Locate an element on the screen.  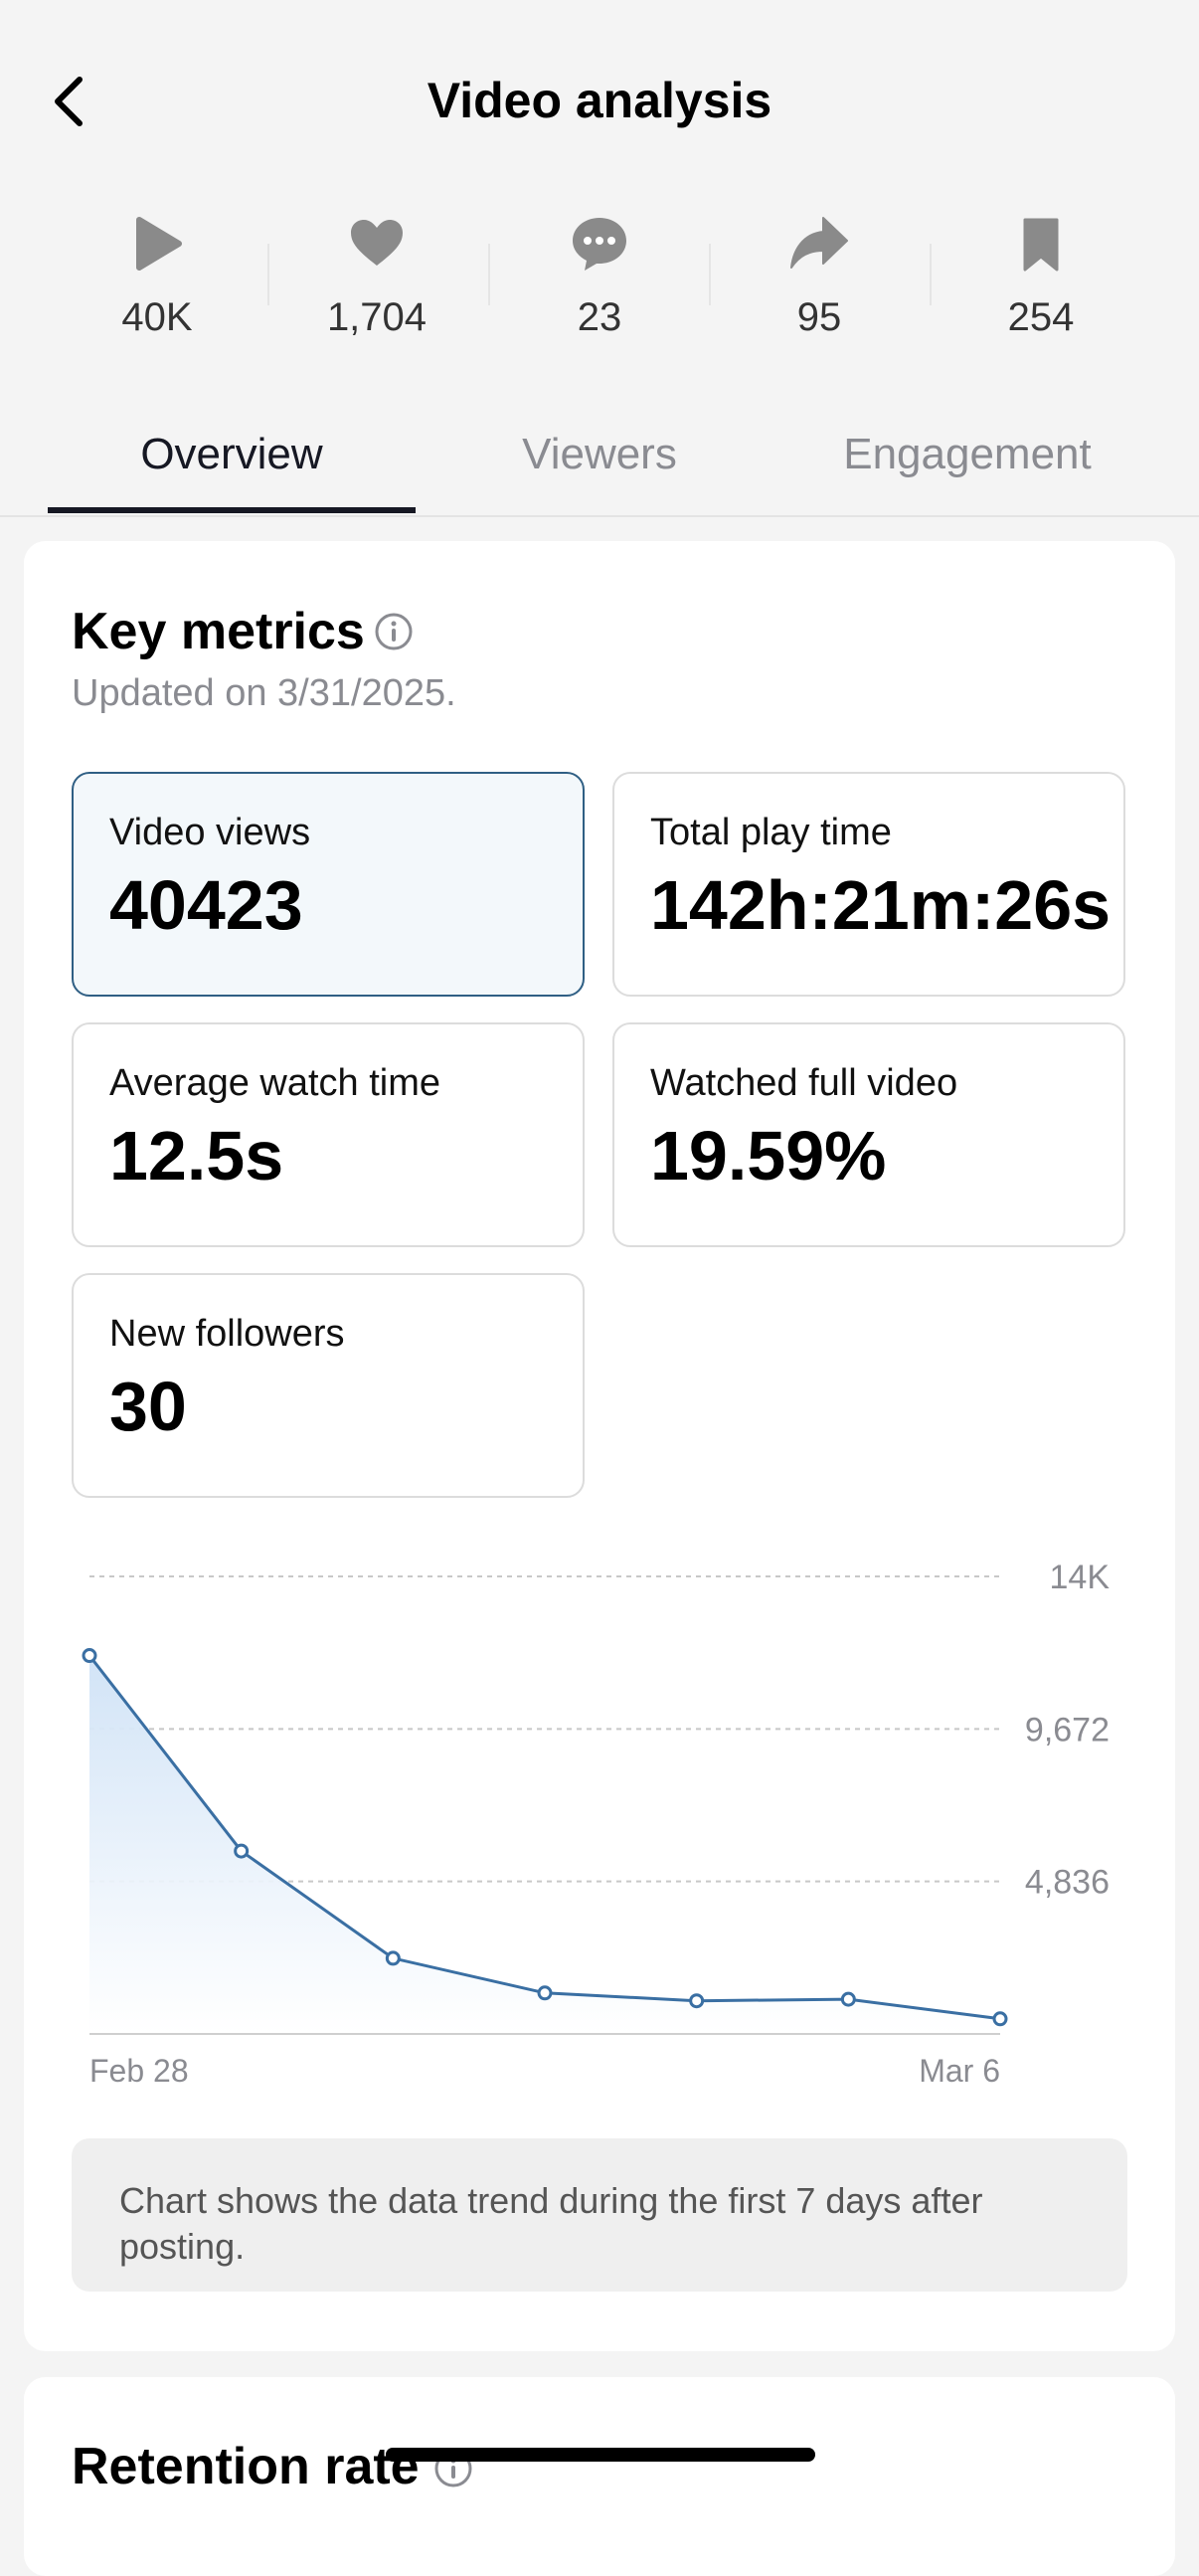
metric-video-views: Video views 40423 is located at coordinates (328, 884).